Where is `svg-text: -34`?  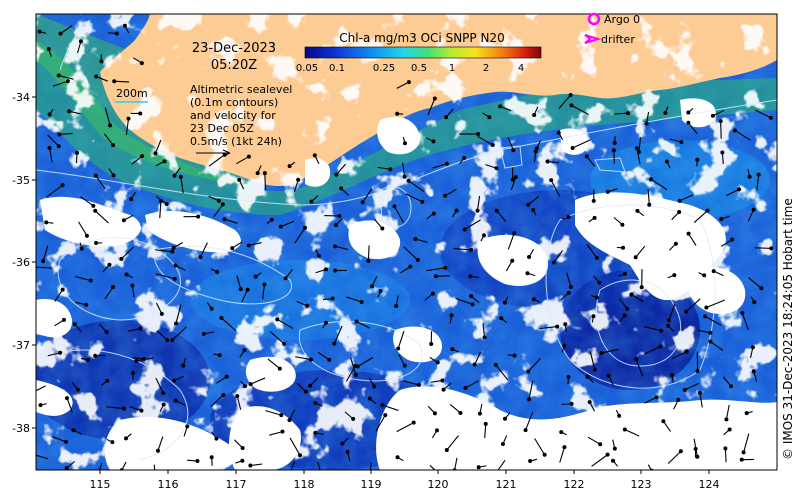
svg-text: -34 is located at coordinates (21, 97).